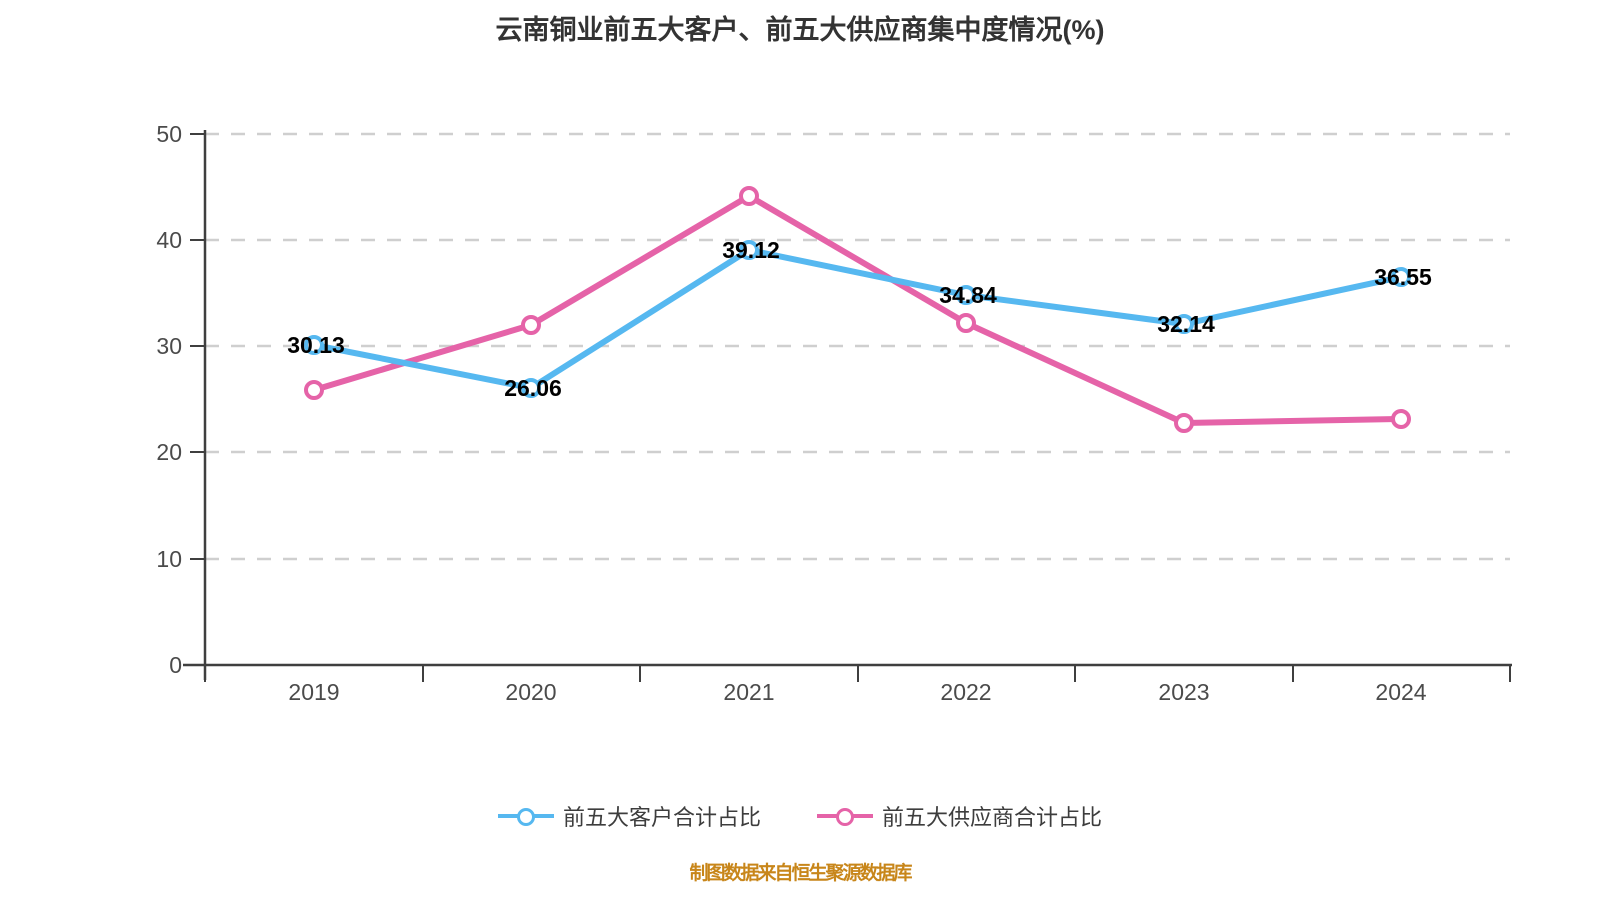 The width and height of the screenshot is (1600, 900). I want to click on series-line-customers, so click(857, 319).